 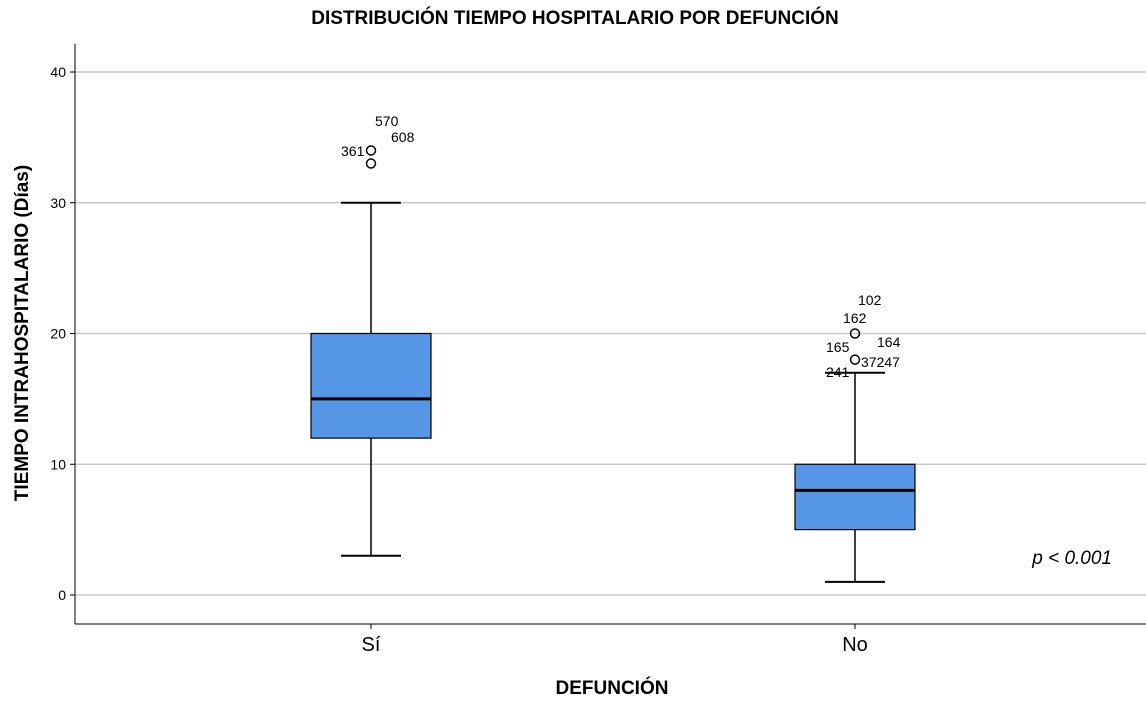 What do you see at coordinates (838, 347) in the screenshot?
I see `outlier-label: 165` at bounding box center [838, 347].